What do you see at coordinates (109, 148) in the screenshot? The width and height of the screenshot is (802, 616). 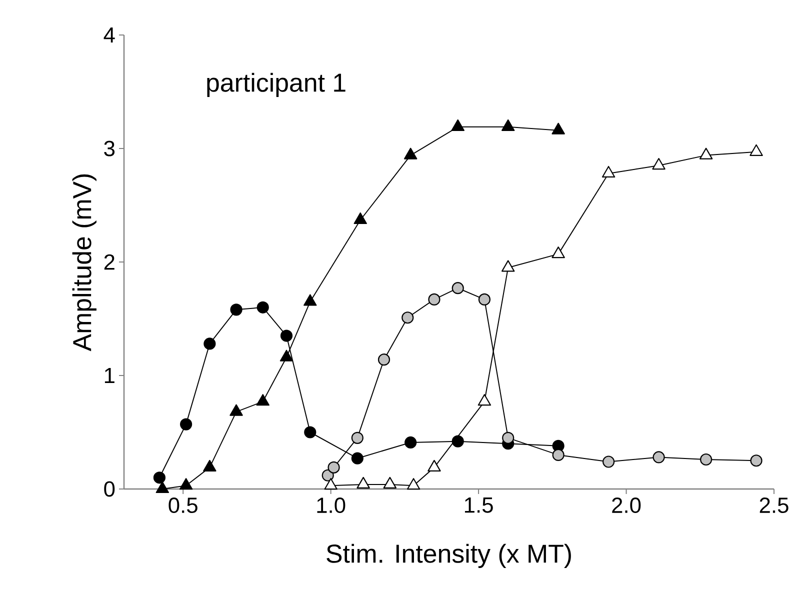 I see `y-tick-label: 3` at bounding box center [109, 148].